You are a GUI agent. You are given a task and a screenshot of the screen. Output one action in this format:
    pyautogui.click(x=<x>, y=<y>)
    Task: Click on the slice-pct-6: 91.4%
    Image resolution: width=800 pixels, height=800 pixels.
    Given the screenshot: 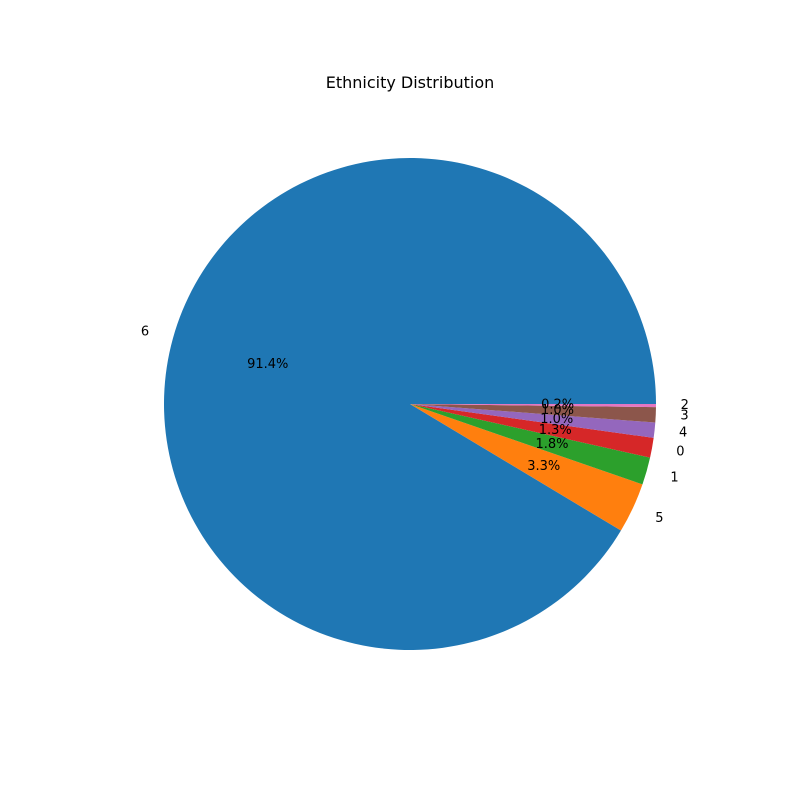 What is the action you would take?
    pyautogui.click(x=267, y=364)
    